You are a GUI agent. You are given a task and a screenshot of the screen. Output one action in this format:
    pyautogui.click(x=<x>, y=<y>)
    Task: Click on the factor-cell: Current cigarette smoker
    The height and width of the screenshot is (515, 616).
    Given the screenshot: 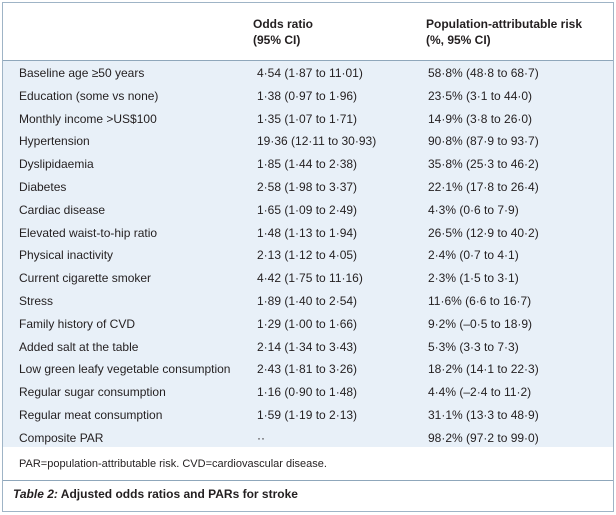 What is the action you would take?
    pyautogui.click(x=85, y=278)
    